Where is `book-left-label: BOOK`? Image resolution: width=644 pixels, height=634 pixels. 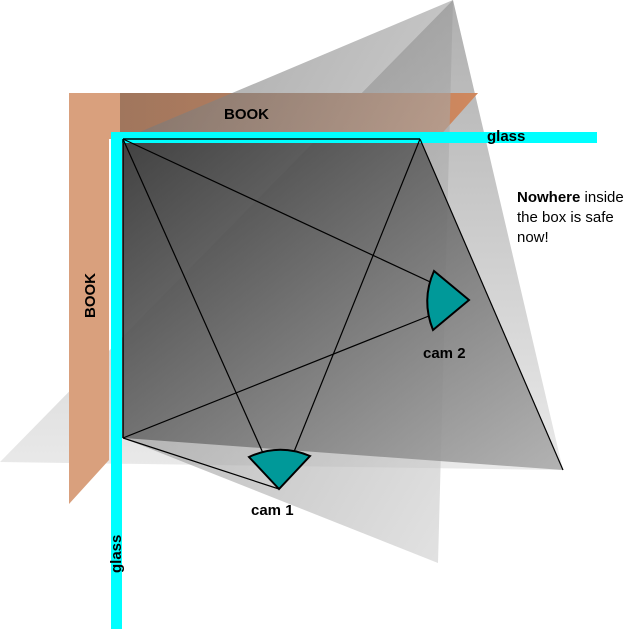 book-left-label: BOOK is located at coordinates (90, 295).